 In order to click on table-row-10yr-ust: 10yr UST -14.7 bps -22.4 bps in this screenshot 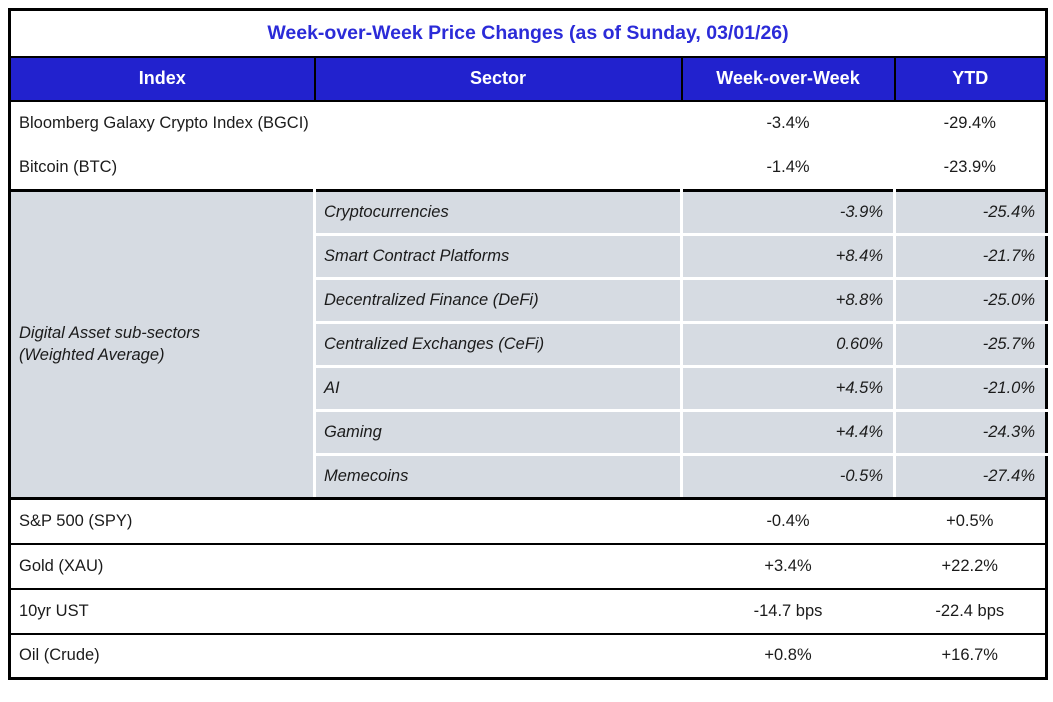, I will do `click(528, 610)`.